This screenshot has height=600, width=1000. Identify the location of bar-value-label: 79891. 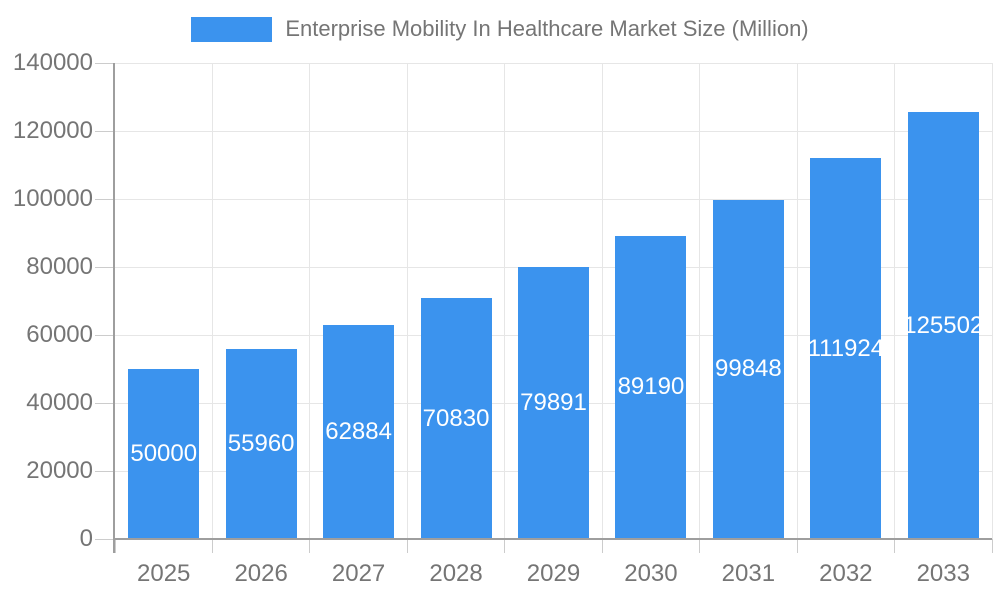
(553, 403).